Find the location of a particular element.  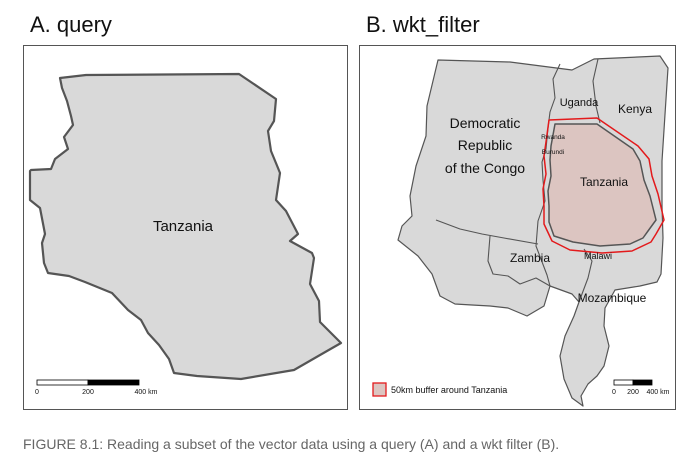

scale-bar-b: 0 200 400 km is located at coordinates (641, 387).